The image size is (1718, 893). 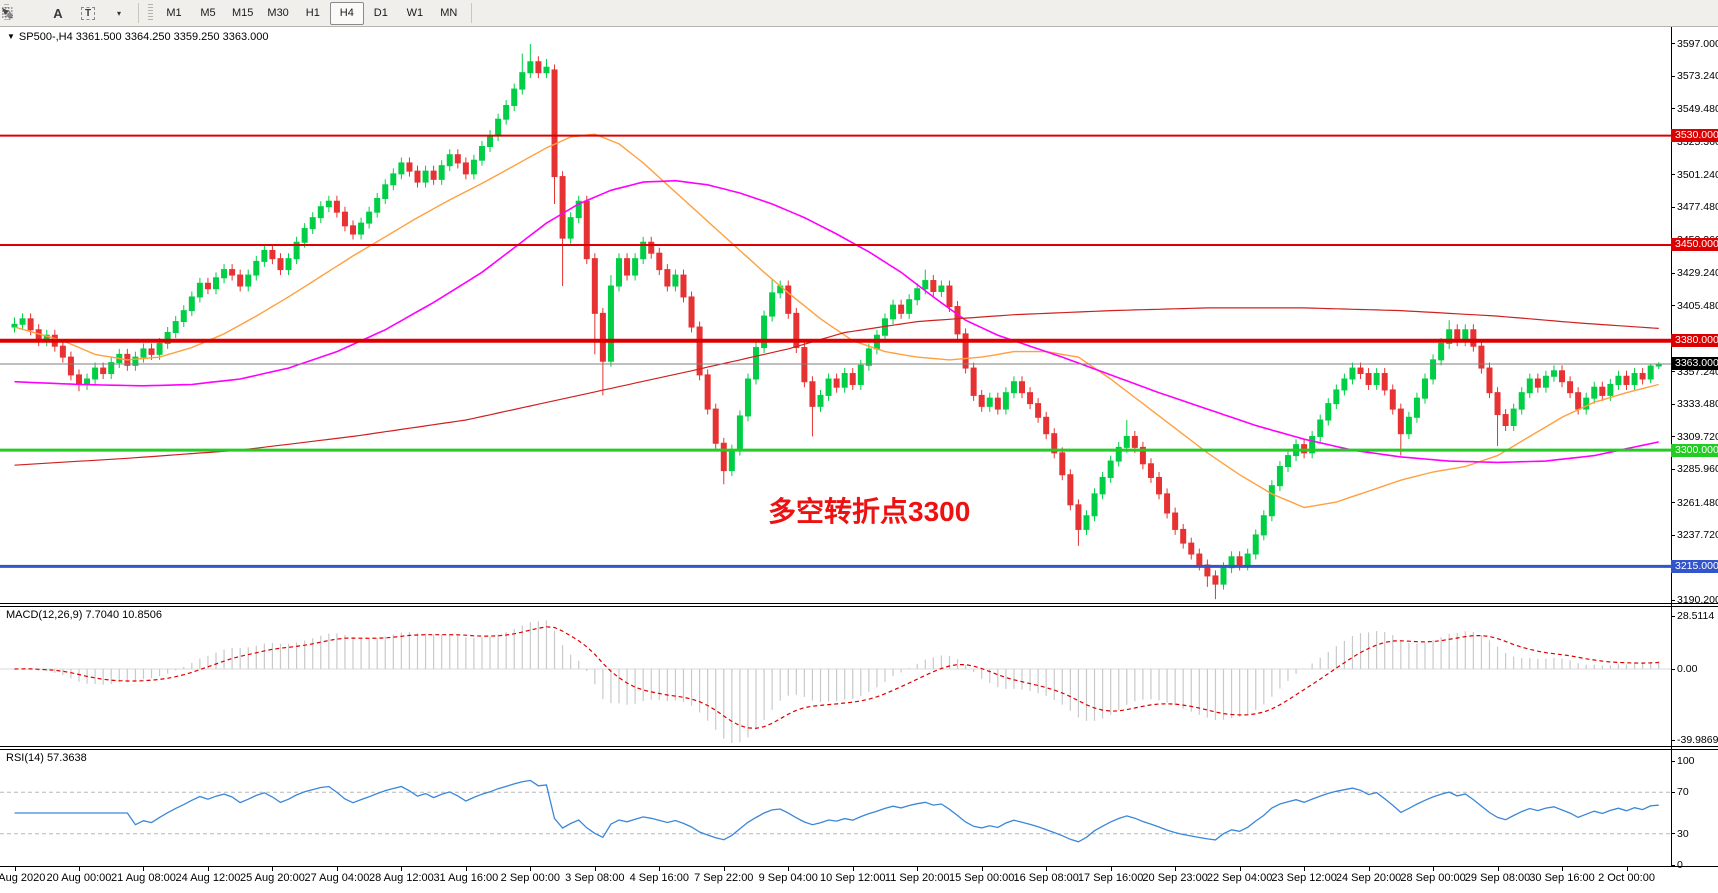 What do you see at coordinates (1697, 436) in the screenshot?
I see `price-axis-label: 3309.720` at bounding box center [1697, 436].